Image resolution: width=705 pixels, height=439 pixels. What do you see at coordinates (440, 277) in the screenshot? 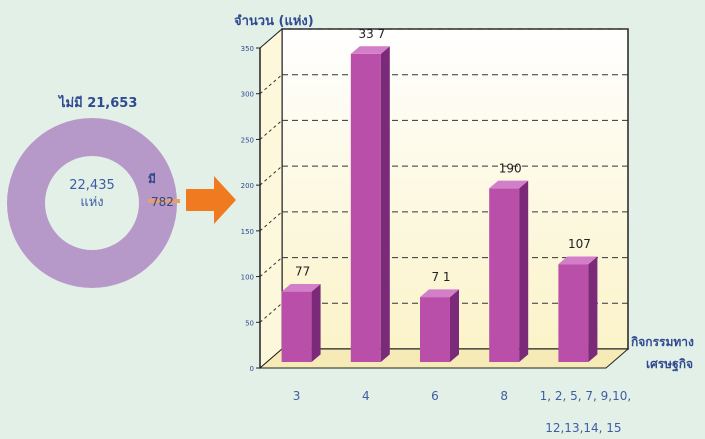
I see `data-label: 7 1` at bounding box center [440, 277].